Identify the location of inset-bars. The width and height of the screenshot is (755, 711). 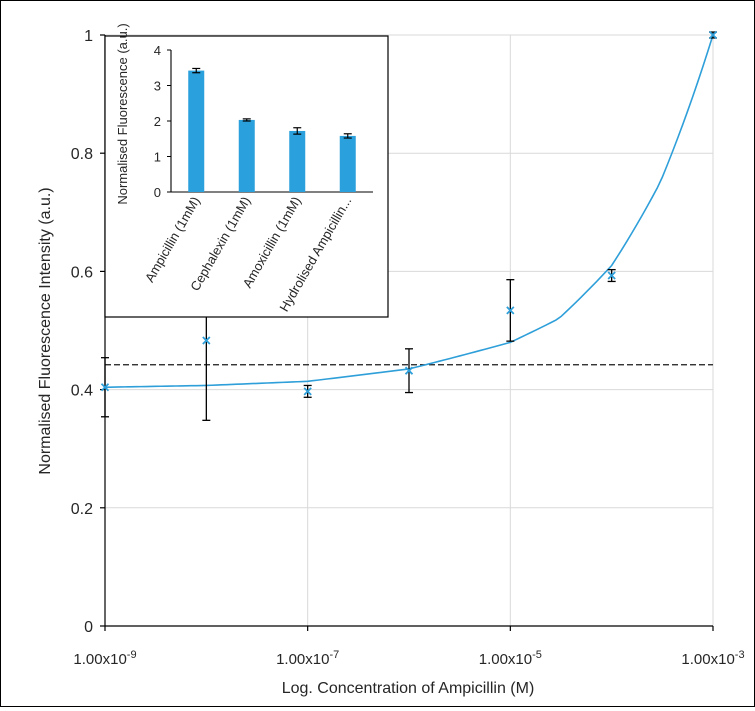
(272, 131).